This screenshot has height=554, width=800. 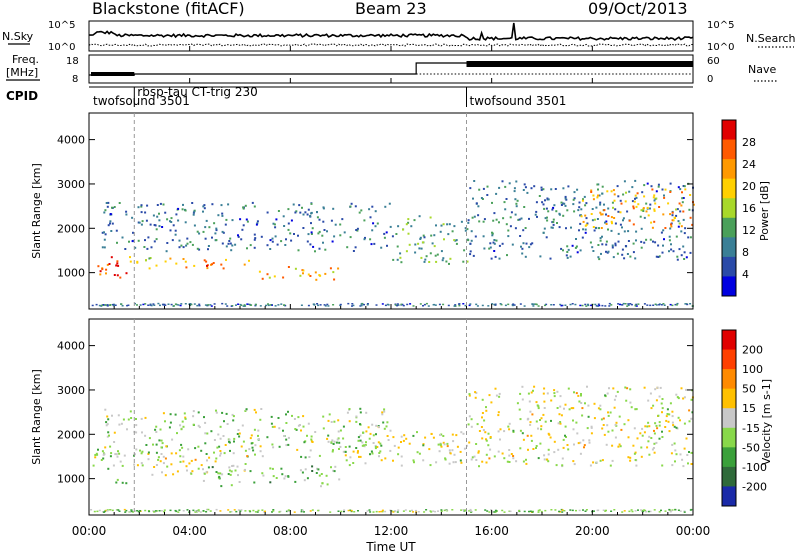 I want to click on nsky-strip: N.Sky 10^5 10^0 10^5 10^0 N.Search, so click(x=399, y=36).